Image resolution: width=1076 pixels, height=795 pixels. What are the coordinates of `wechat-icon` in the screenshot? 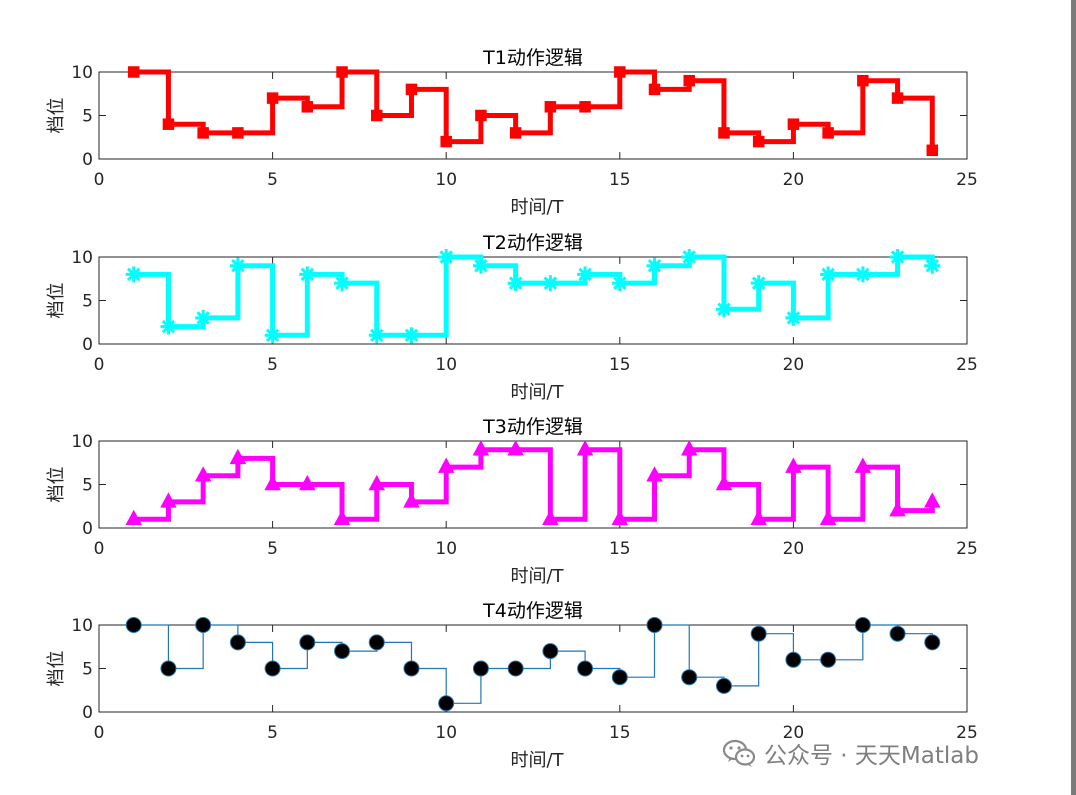 It's located at (739, 753).